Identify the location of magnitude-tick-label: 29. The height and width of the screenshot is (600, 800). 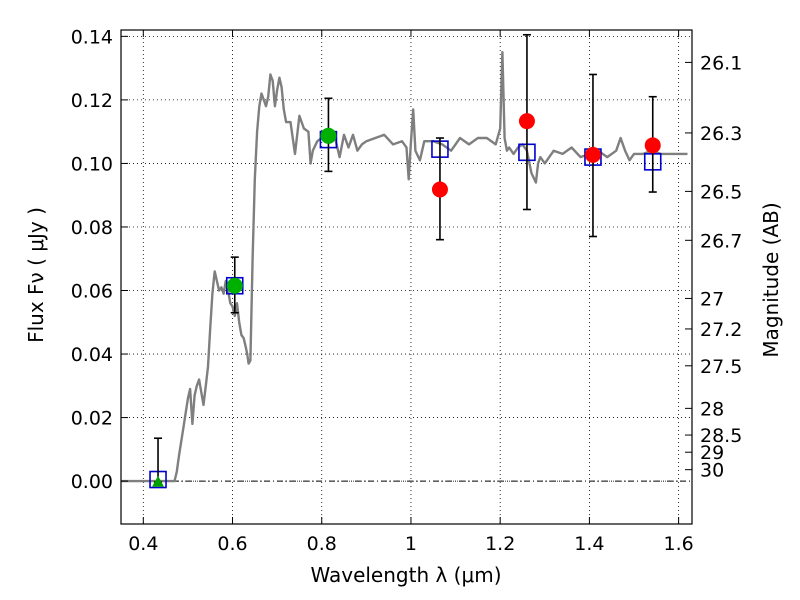
(712, 453).